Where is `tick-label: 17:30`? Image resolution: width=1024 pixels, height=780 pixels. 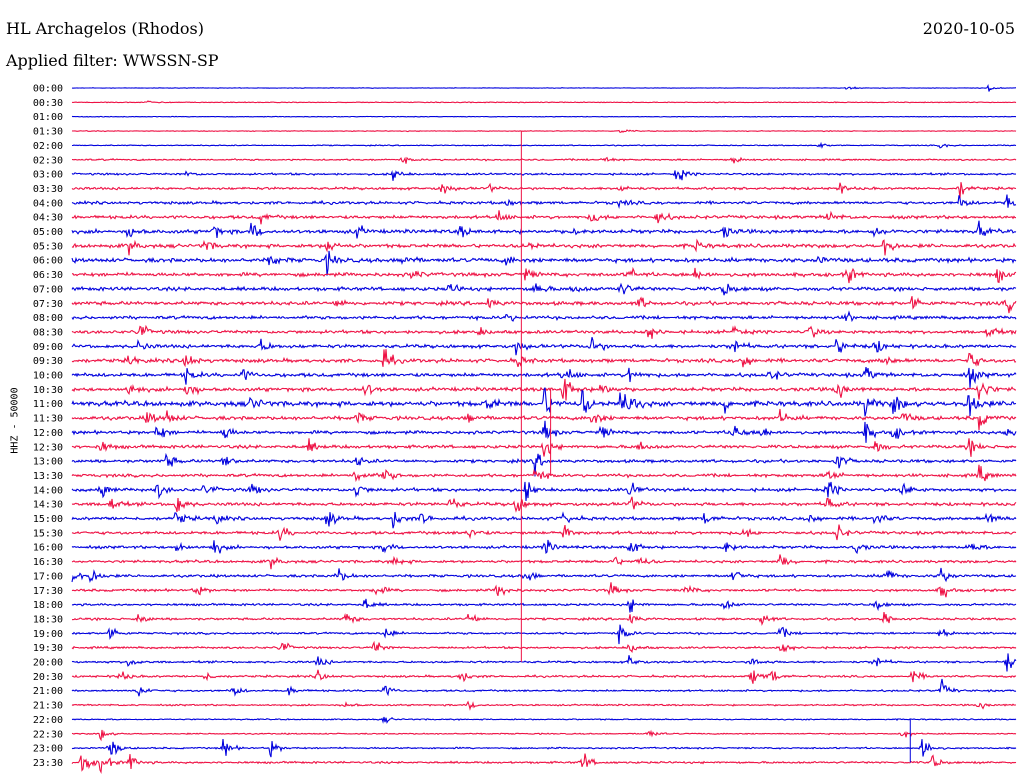 tick-label: 17:30 is located at coordinates (48, 591).